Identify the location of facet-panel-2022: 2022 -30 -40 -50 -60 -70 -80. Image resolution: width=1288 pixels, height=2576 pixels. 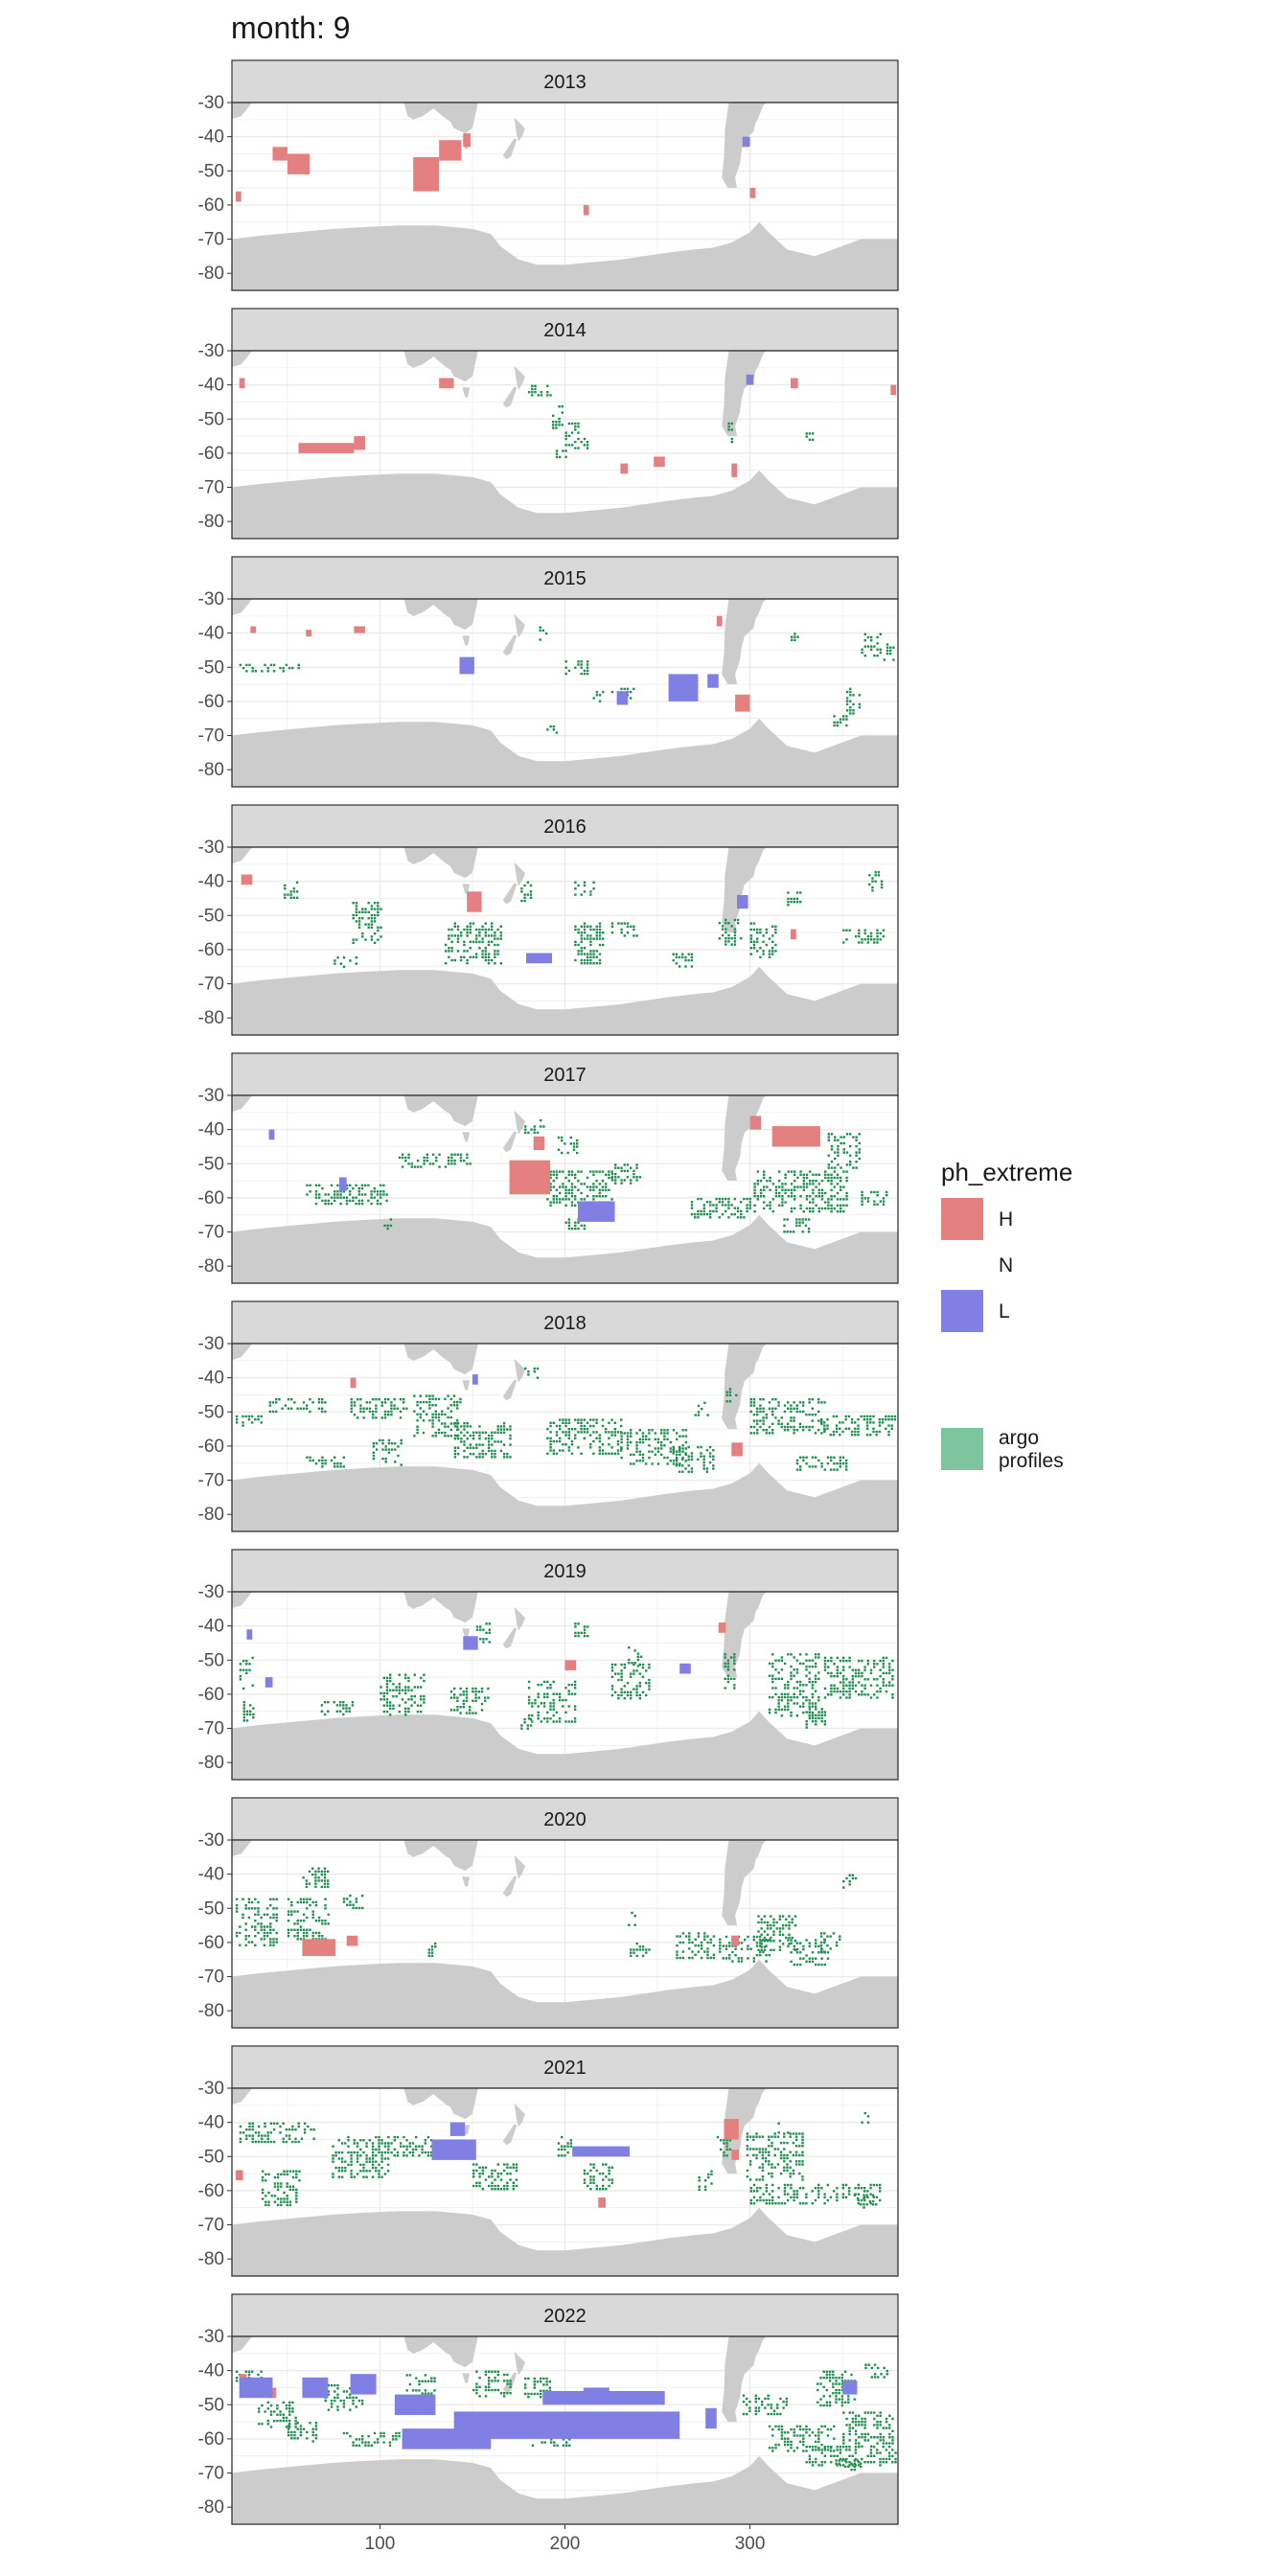
(548, 2409).